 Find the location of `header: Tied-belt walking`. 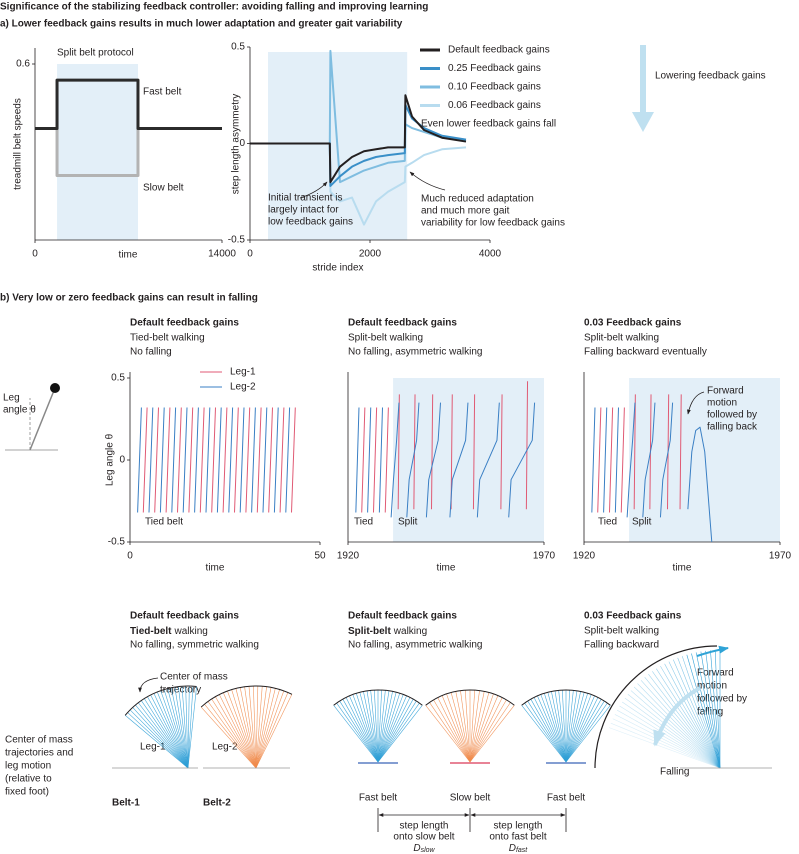

header: Tied-belt walking is located at coordinates (169, 631).